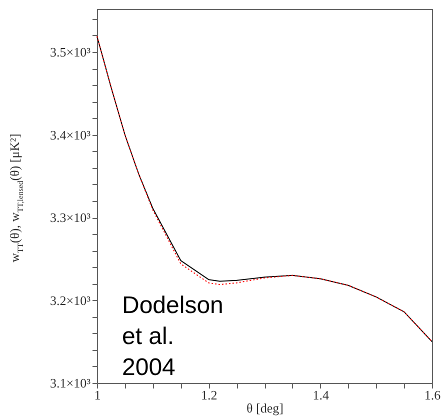 Image resolution: width=444 pixels, height=419 pixels. I want to click on x-tick-label: 1.4, so click(321, 395).